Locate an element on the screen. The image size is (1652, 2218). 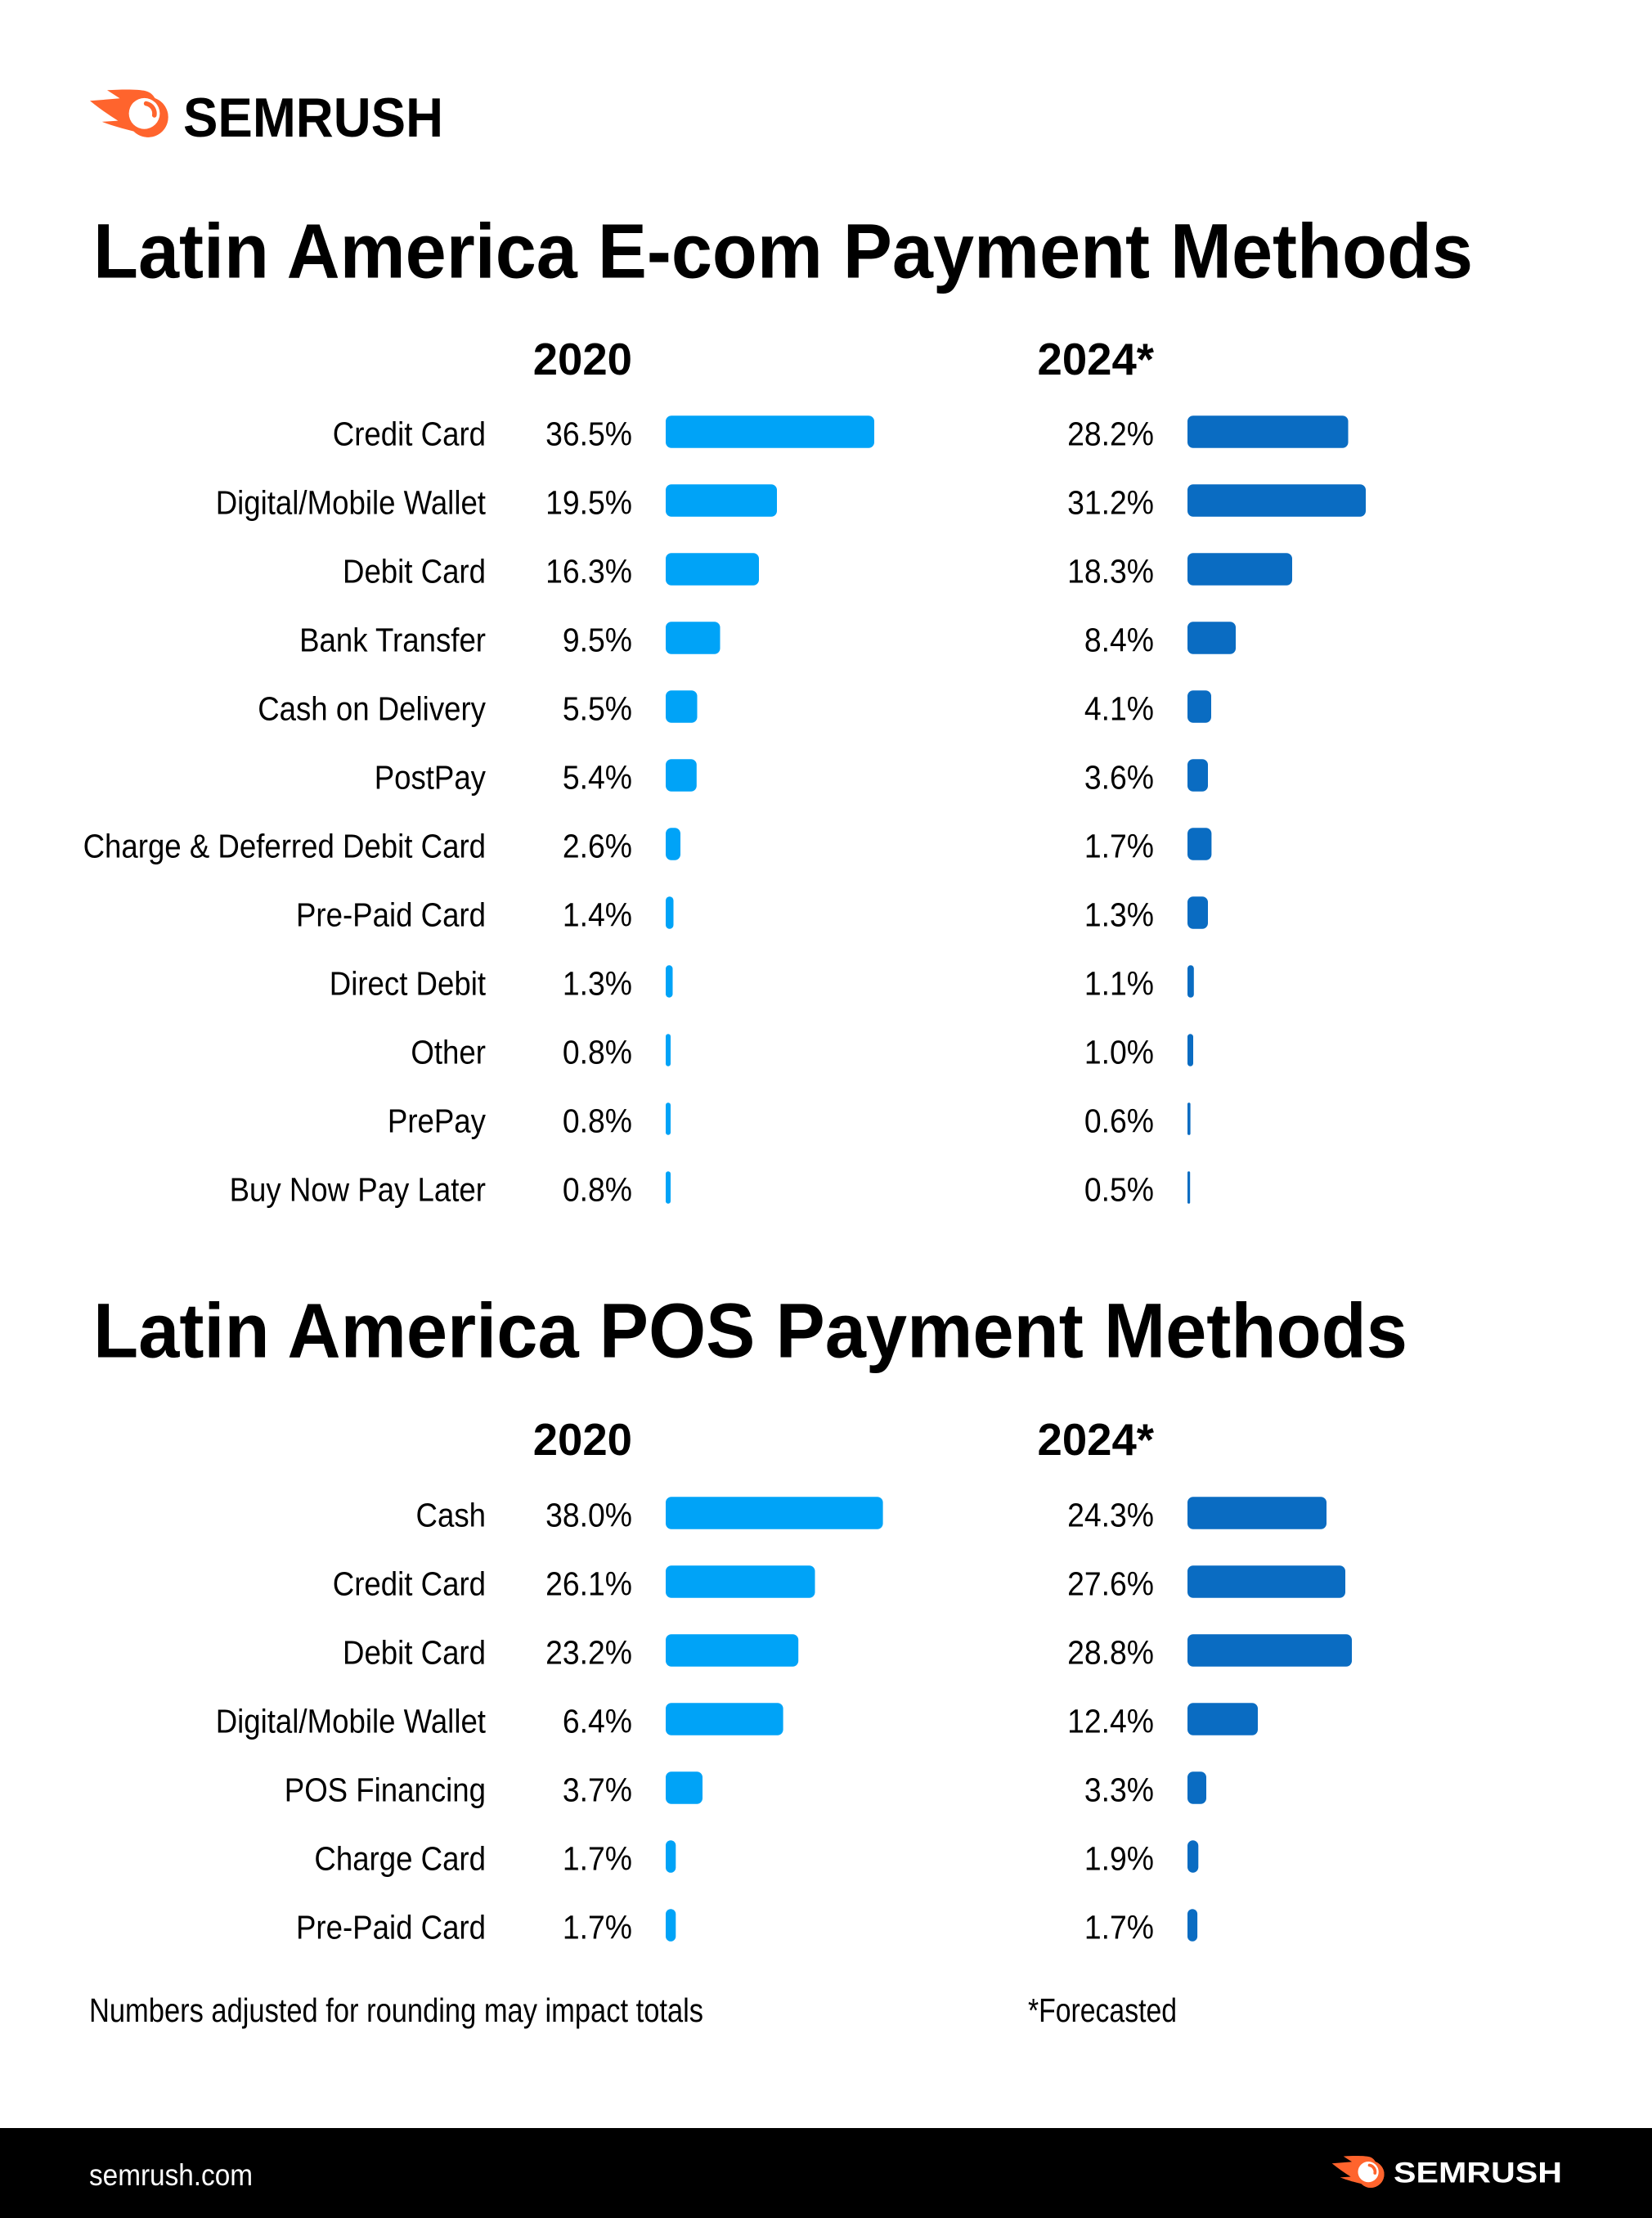
svg-text: 1.1% is located at coordinates (1119, 984).